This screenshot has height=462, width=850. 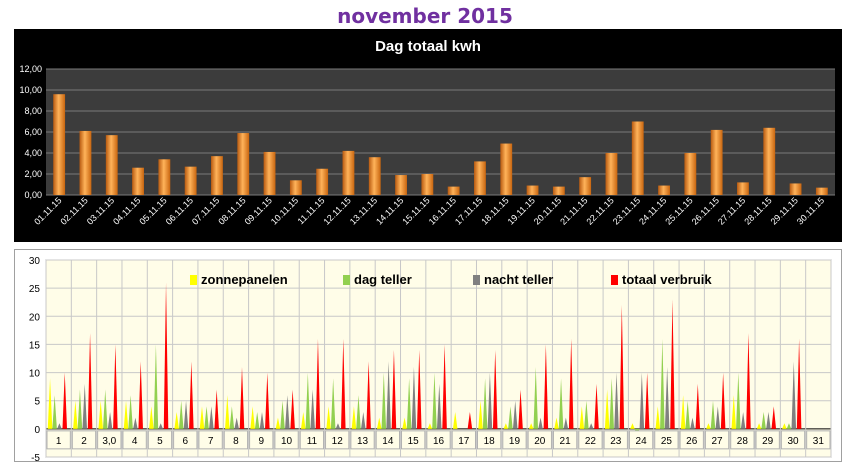 I want to click on series-nacht-teller, so click(x=427, y=395).